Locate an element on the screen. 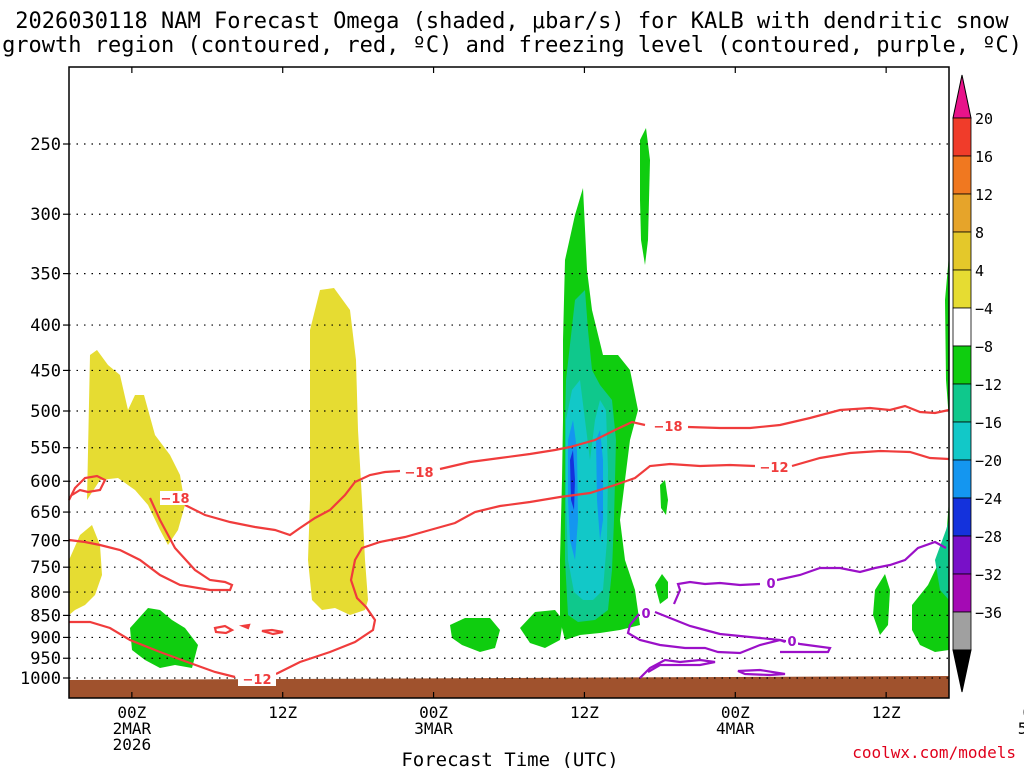  y-tick-label: 400 is located at coordinates (45, 326).